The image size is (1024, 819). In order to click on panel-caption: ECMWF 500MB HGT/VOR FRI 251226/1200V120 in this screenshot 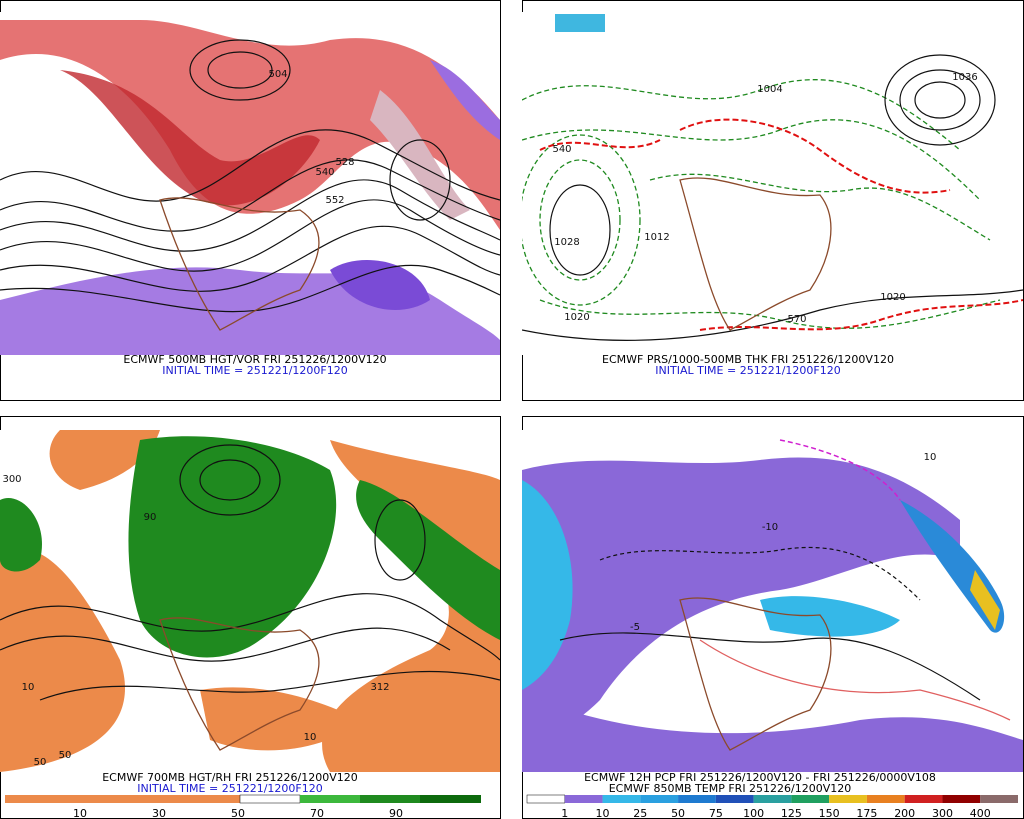, I will do `click(254, 359)`.